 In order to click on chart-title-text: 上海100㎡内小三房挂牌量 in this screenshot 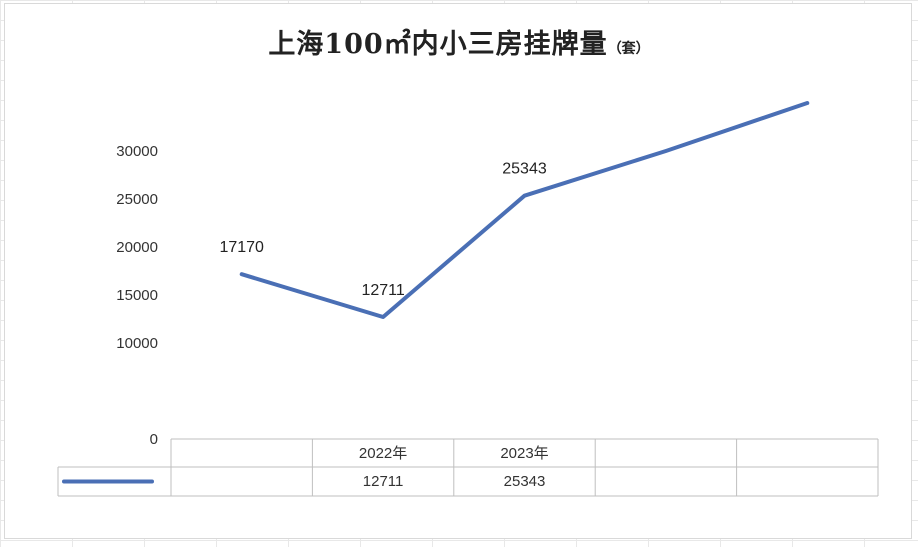, I will do `click(438, 44)`.